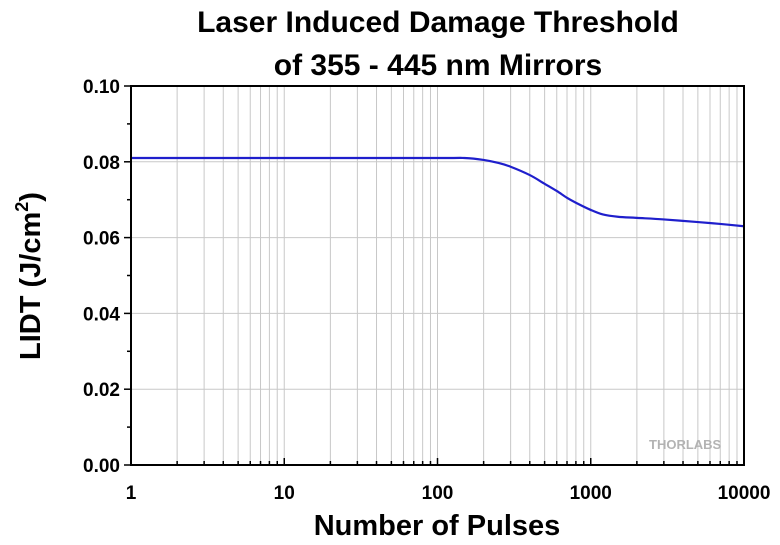  I want to click on y-tick-label: 0.06, so click(101, 239).